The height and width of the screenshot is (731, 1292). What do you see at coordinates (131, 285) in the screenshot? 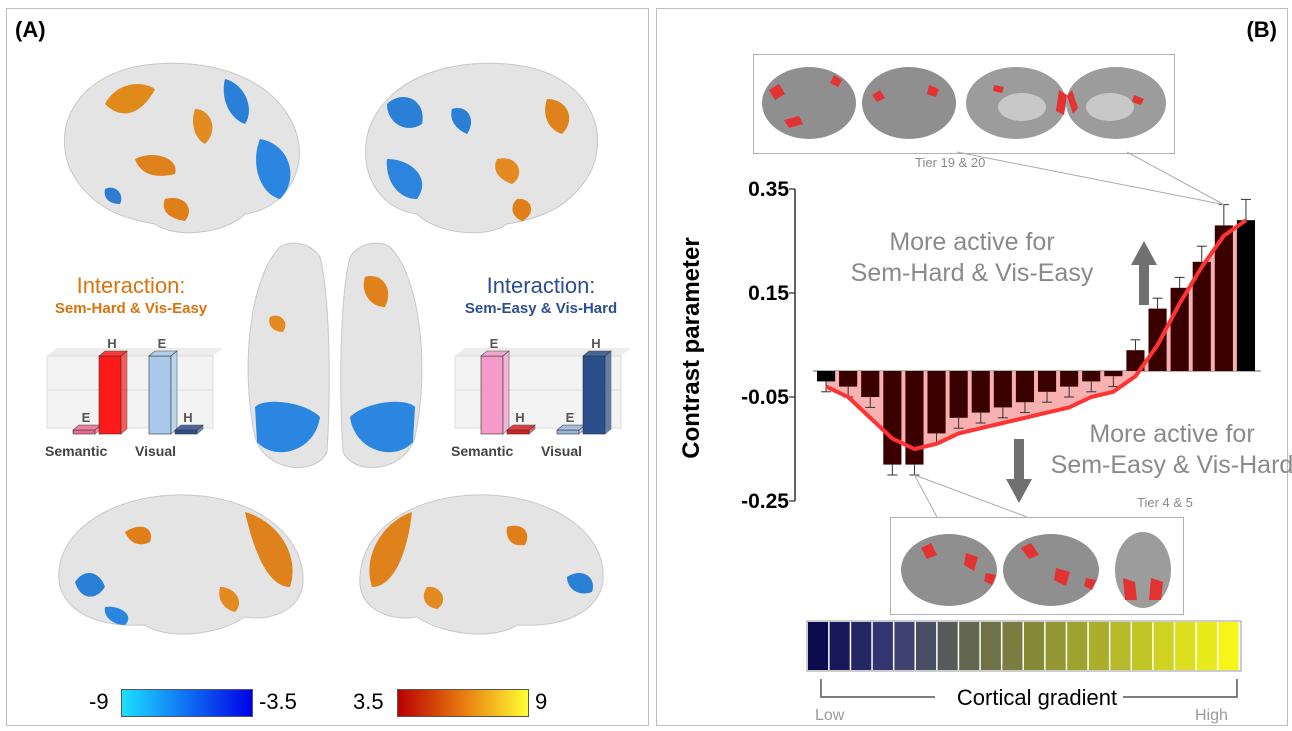
I see `left-interaction-title: Interaction:` at bounding box center [131, 285].